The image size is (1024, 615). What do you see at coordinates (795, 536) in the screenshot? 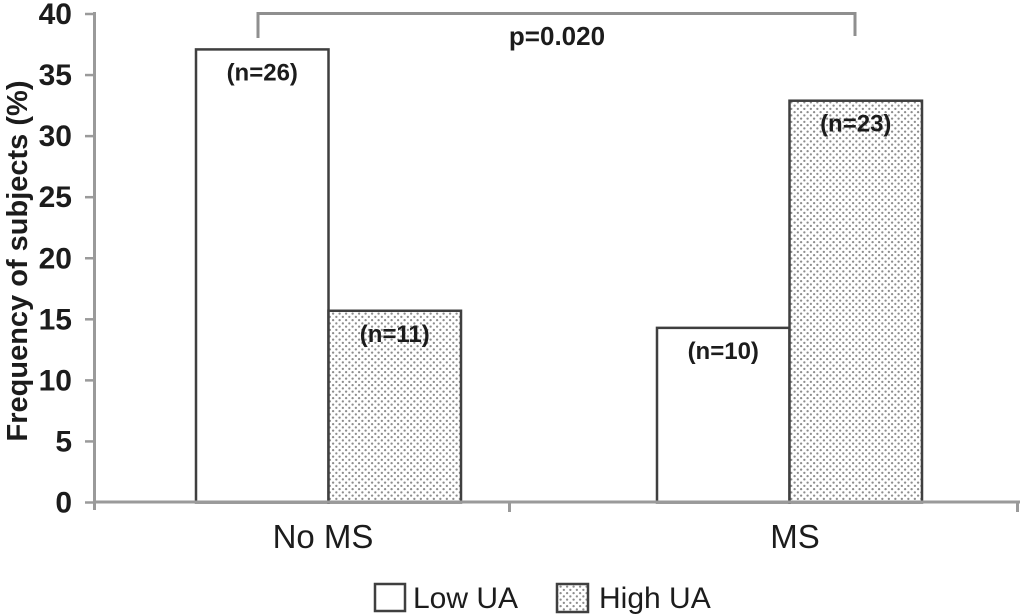
I see `x-category-label-ms: MS` at bounding box center [795, 536].